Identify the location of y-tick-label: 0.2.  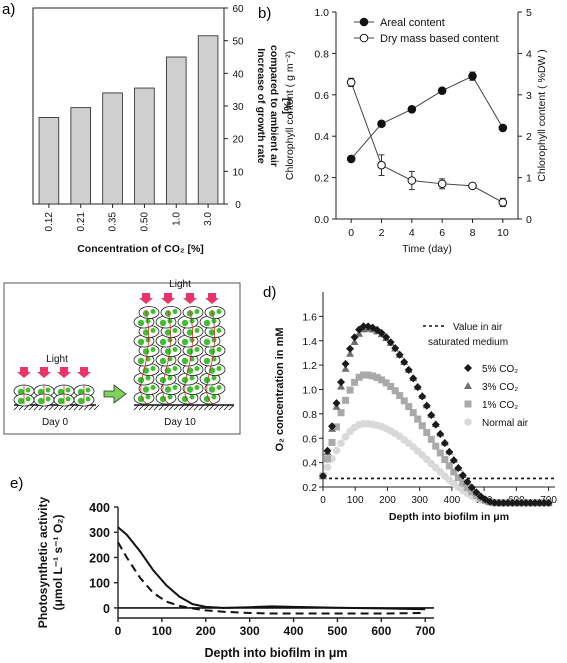
(309, 488).